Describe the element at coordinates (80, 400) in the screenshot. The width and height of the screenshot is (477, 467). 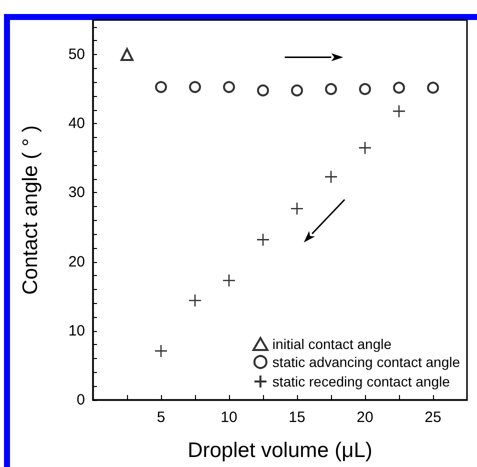
I see `y-tick-label: 0` at that location.